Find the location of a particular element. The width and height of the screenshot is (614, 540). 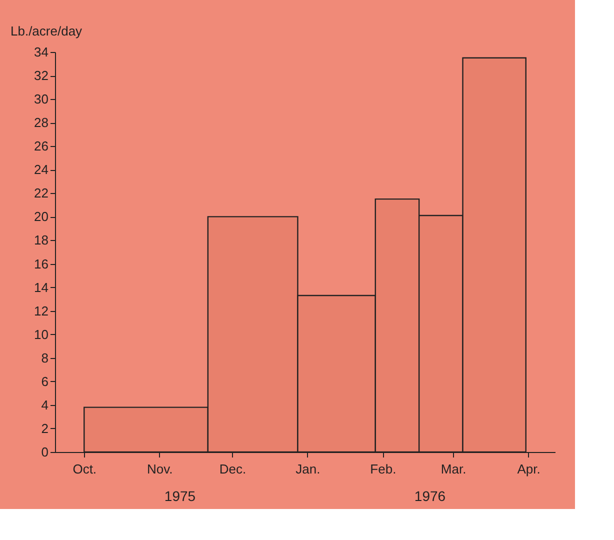

y-tick-label: 32 is located at coordinates (41, 76).